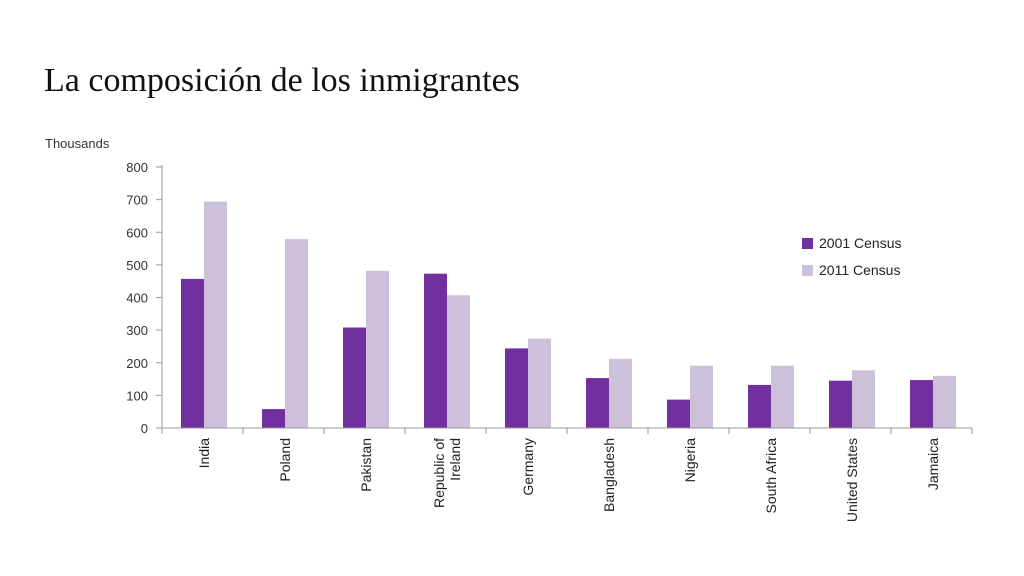 This screenshot has height=576, width=1024. Describe the element at coordinates (528, 467) in the screenshot. I see `category-label: Germany` at that location.